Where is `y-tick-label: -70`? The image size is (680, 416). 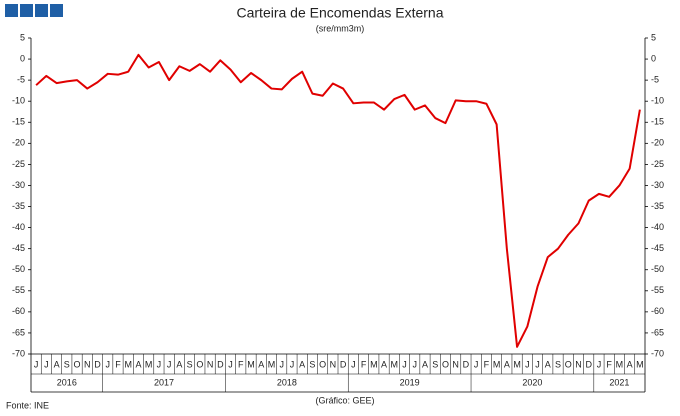
y-tick-label: -70 is located at coordinates (18, 353).